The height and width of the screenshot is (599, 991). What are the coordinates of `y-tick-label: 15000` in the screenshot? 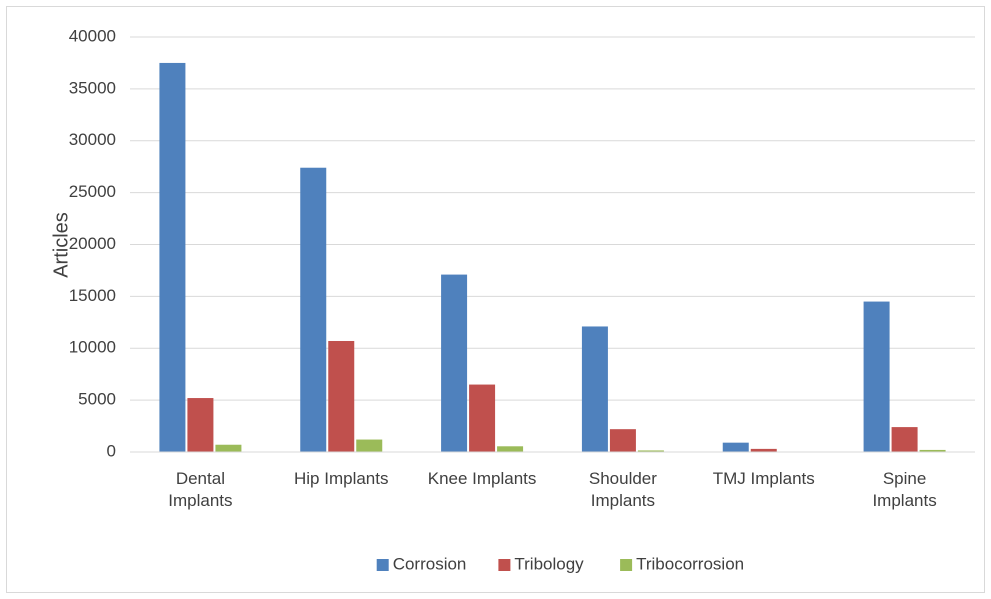 It's located at (92, 295).